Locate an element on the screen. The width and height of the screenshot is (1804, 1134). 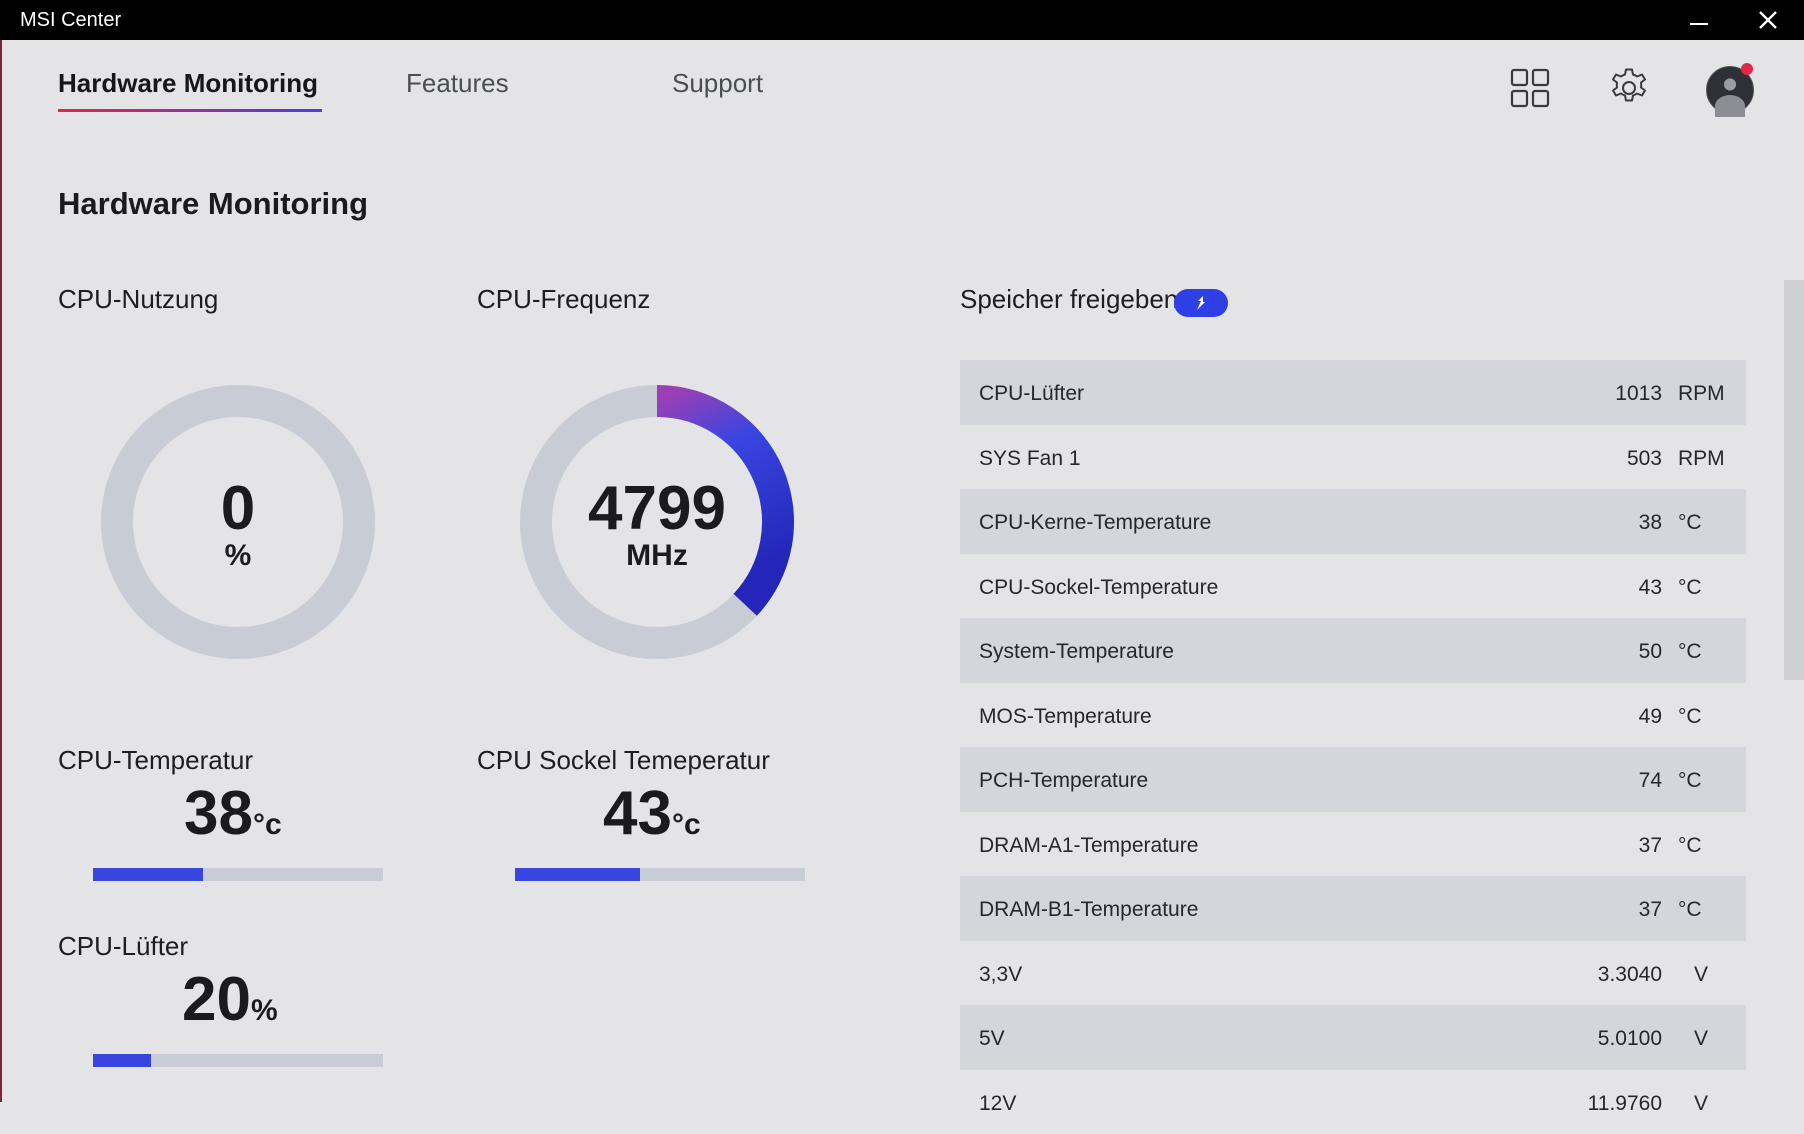
tab-hardware-monitoring: Hardware Monitoring is located at coordinates (188, 83).